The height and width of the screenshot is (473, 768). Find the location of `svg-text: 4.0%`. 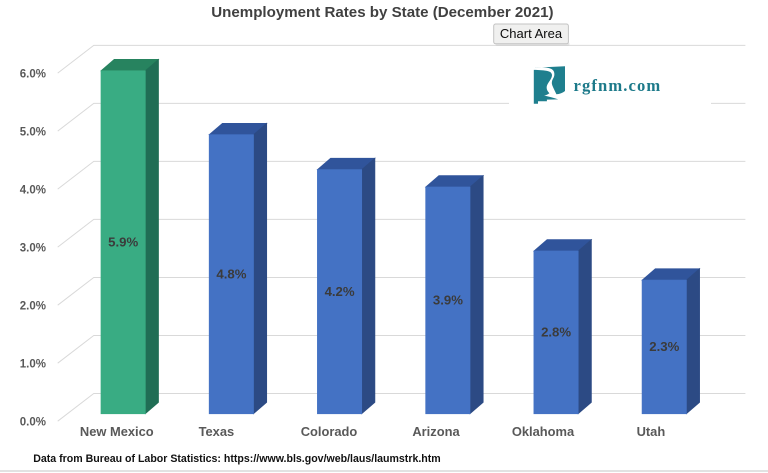

svg-text: 4.0% is located at coordinates (33, 191).